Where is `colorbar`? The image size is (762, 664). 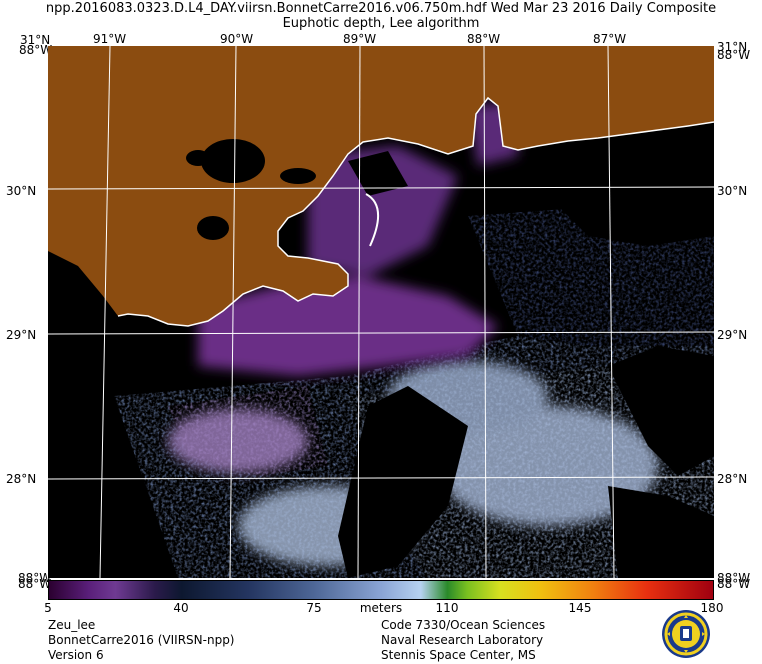 colorbar is located at coordinates (381, 590).